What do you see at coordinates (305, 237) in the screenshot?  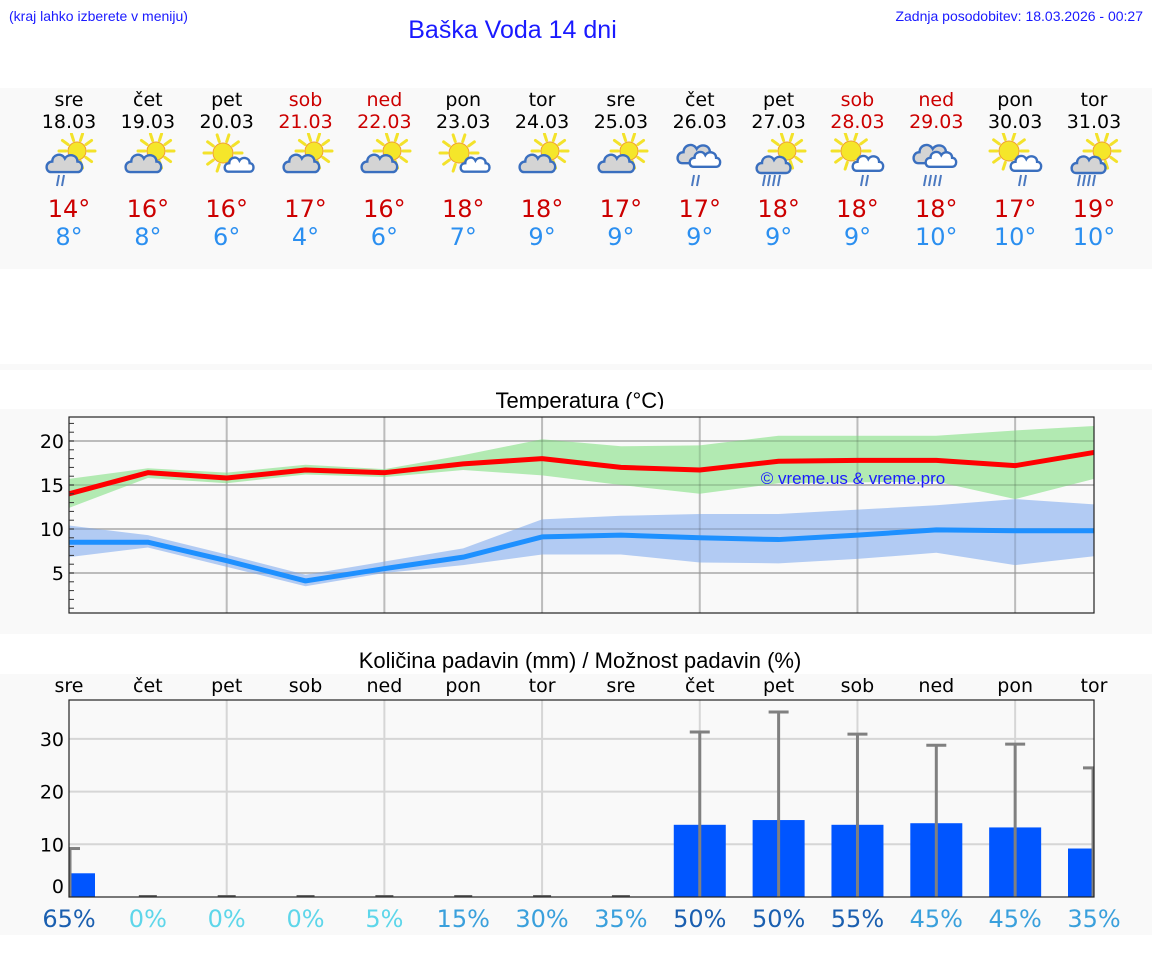 I see `min-temperature: 4°` at bounding box center [305, 237].